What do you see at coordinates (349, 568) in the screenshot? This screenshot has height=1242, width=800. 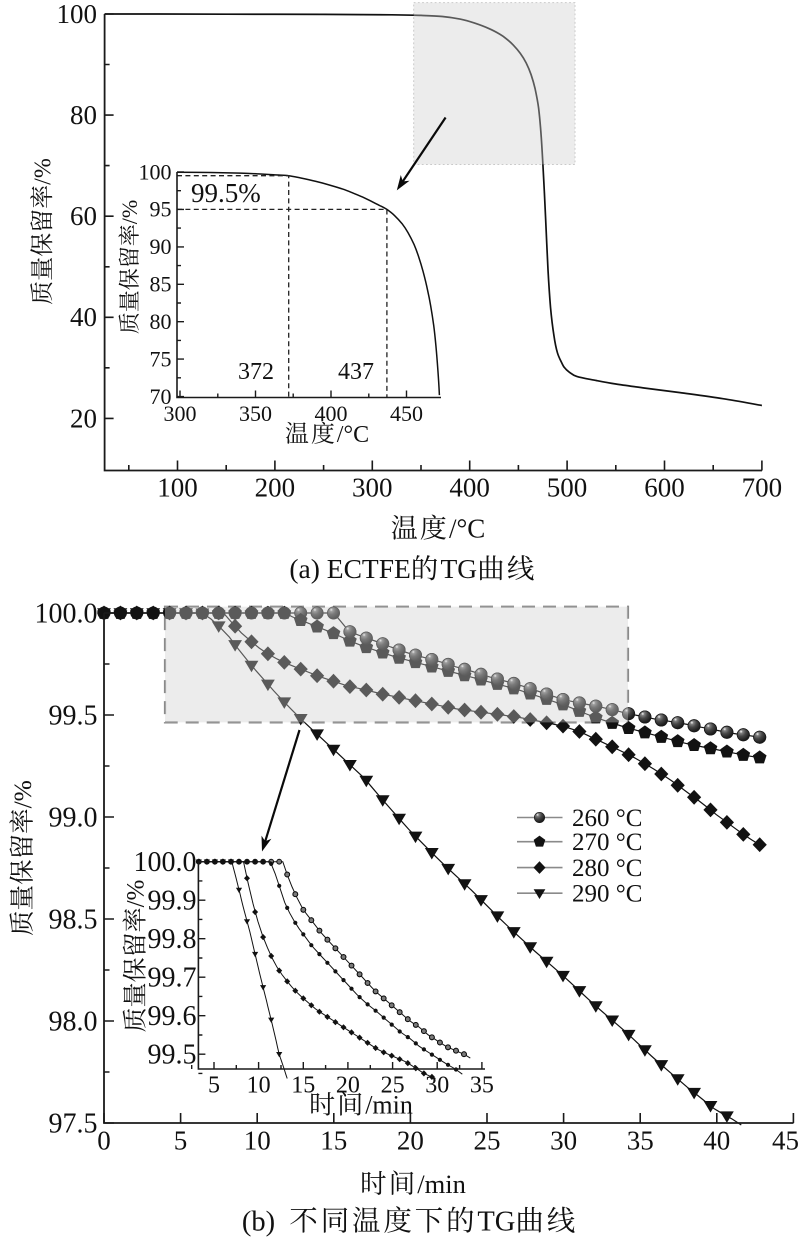 I see `svg-text: (a) ECTFE` at bounding box center [349, 568].